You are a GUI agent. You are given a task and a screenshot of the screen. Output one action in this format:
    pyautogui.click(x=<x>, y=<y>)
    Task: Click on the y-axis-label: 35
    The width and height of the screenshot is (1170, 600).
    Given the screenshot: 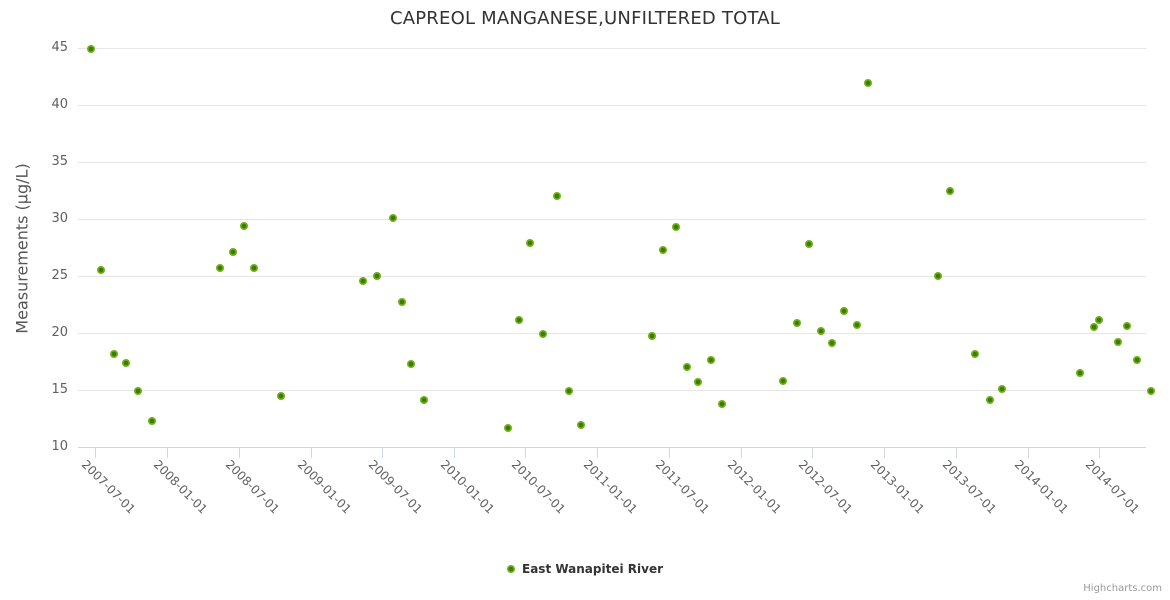 What is the action you would take?
    pyautogui.click(x=59, y=161)
    